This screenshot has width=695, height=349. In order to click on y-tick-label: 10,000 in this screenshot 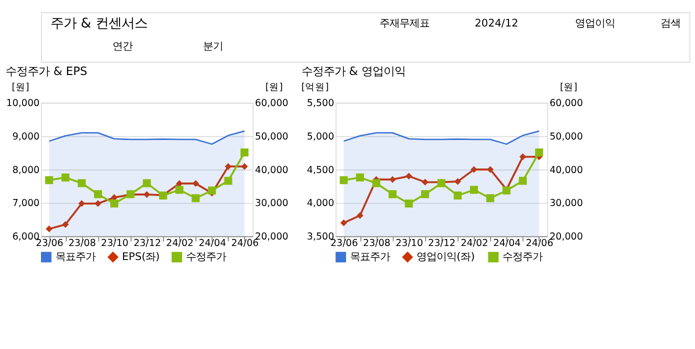, I will do `click(23, 104)`.